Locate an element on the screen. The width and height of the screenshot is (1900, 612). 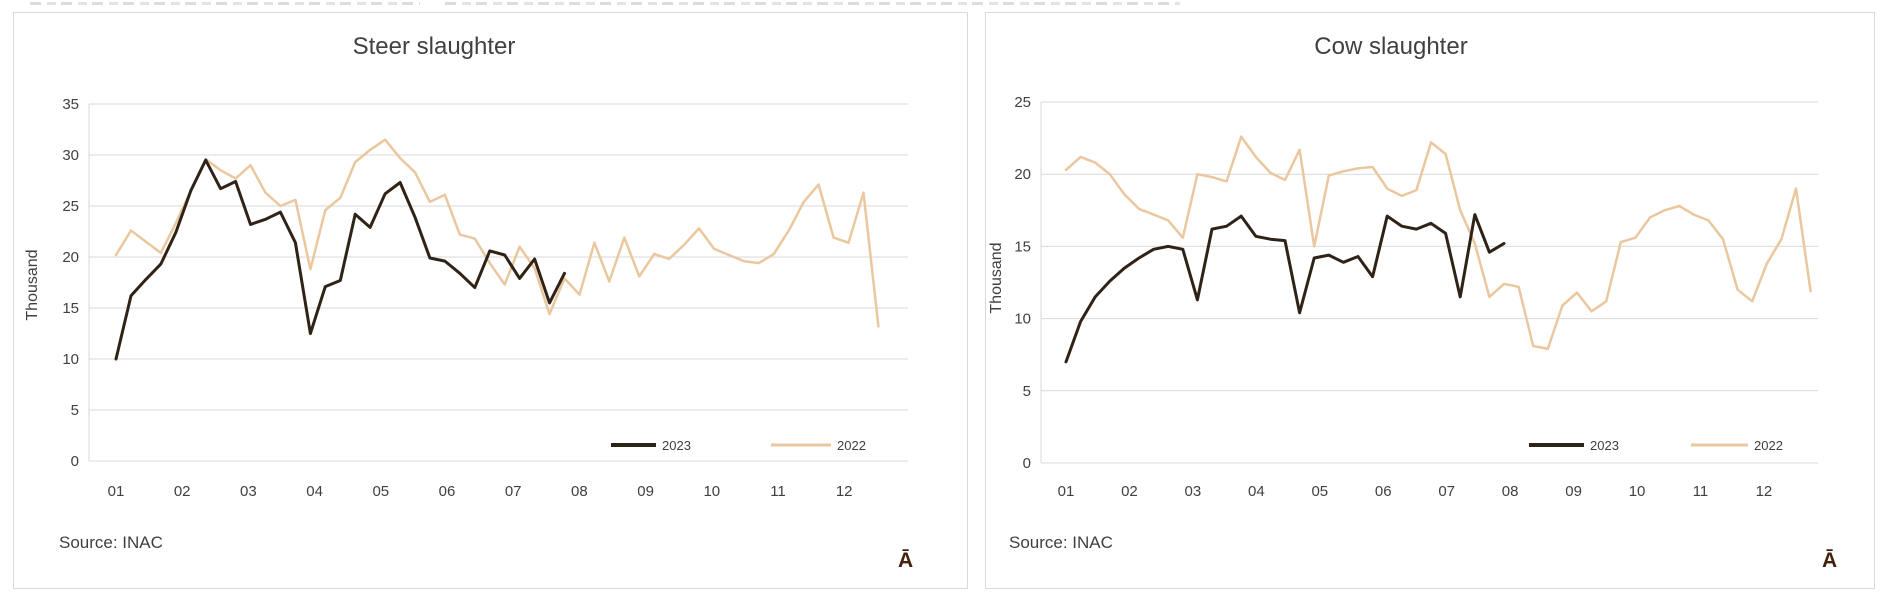
steer-source-note: Source: INAC is located at coordinates (111, 542).